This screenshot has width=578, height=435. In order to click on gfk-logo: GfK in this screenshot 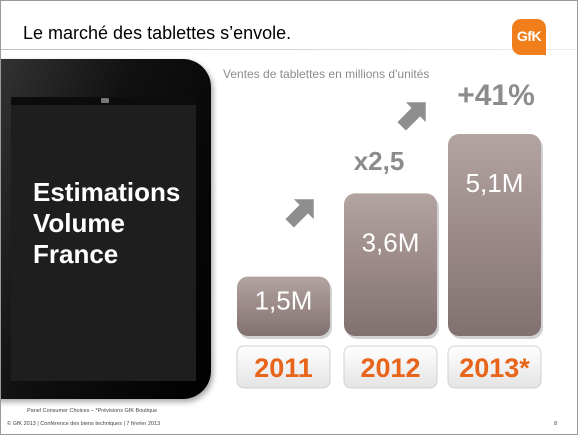, I will do `click(529, 37)`.